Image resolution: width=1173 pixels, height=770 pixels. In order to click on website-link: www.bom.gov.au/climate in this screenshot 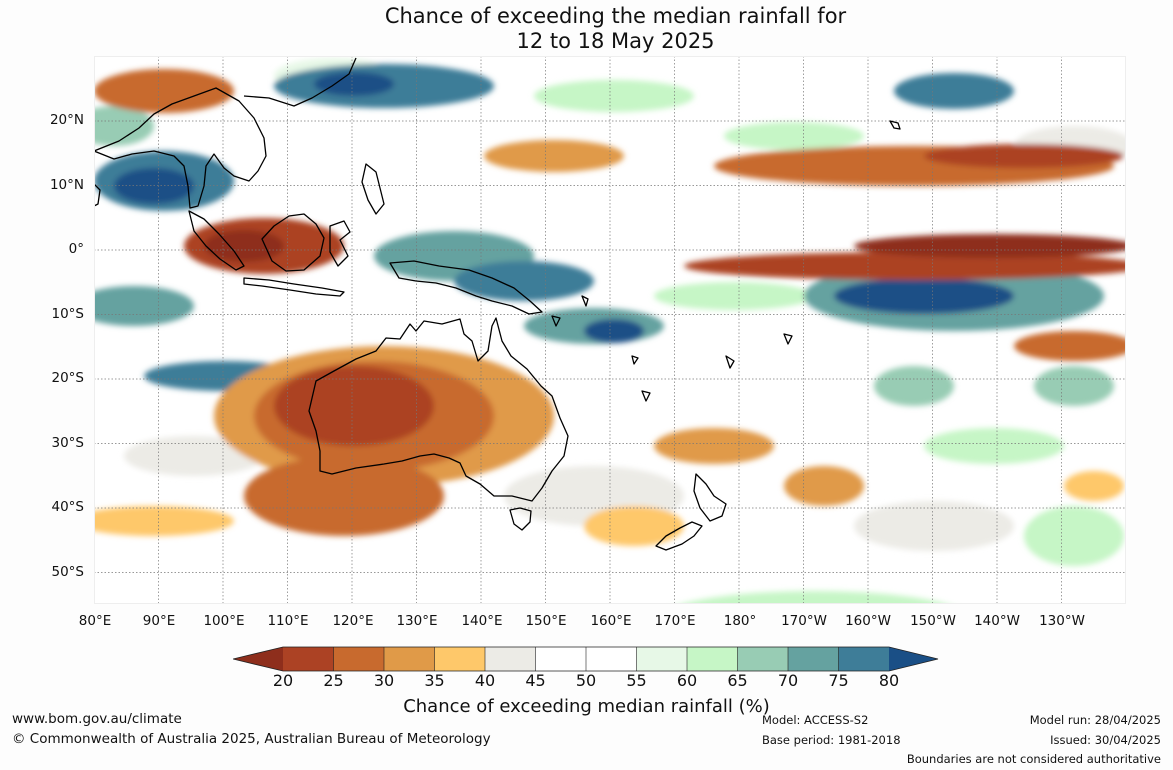, I will do `click(97, 719)`.